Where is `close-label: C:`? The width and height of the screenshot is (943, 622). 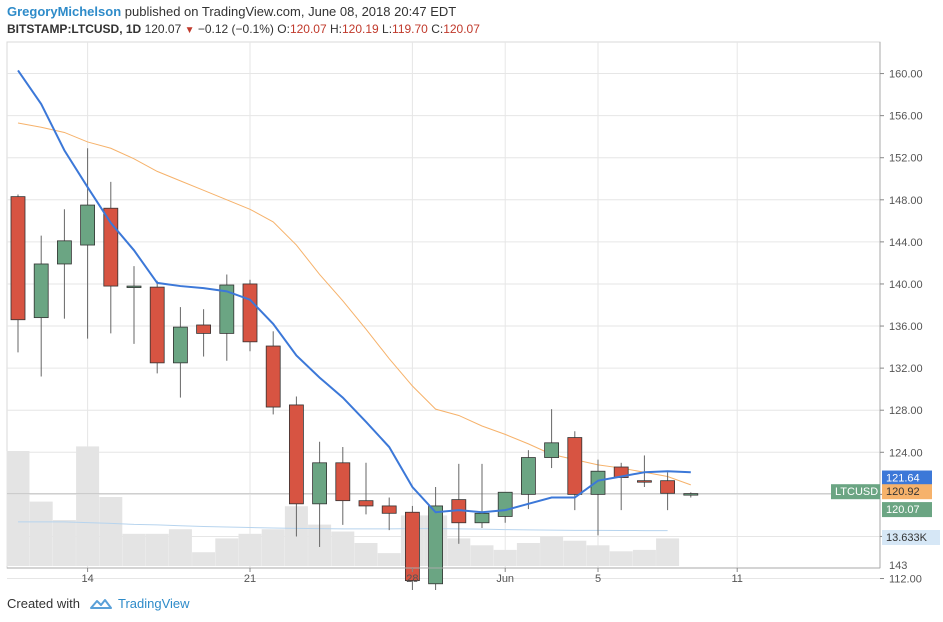 close-label: C: is located at coordinates (437, 29).